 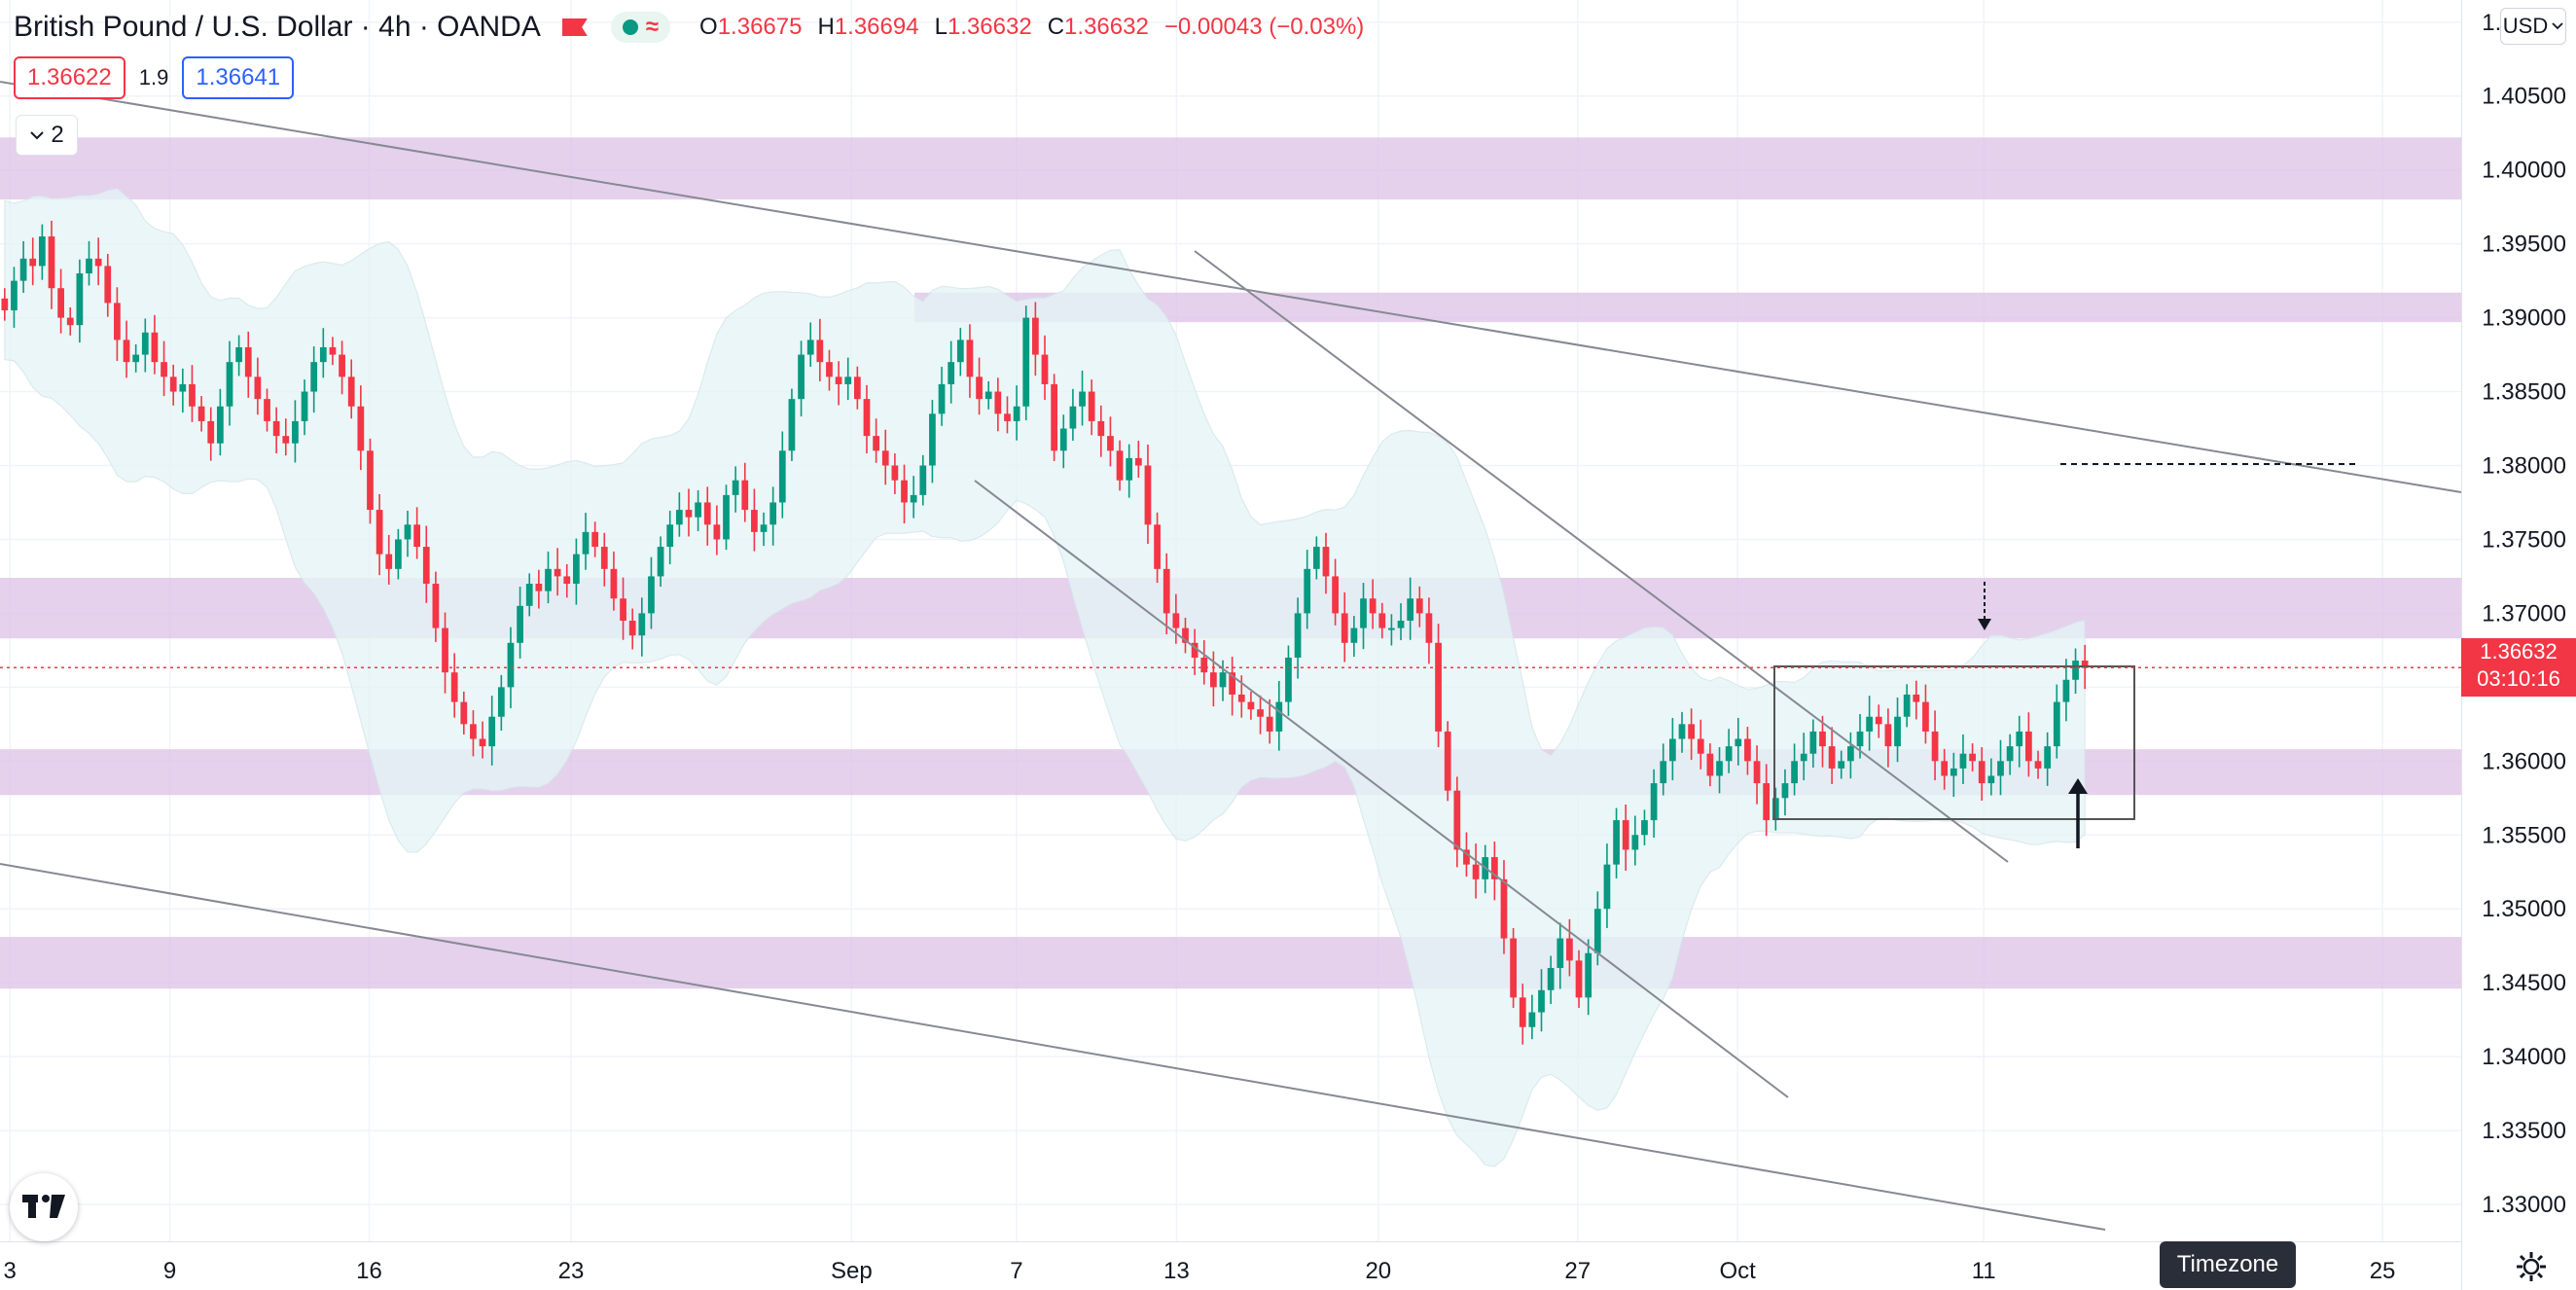 What do you see at coordinates (630, 27) in the screenshot?
I see `market-open-dot-icon` at bounding box center [630, 27].